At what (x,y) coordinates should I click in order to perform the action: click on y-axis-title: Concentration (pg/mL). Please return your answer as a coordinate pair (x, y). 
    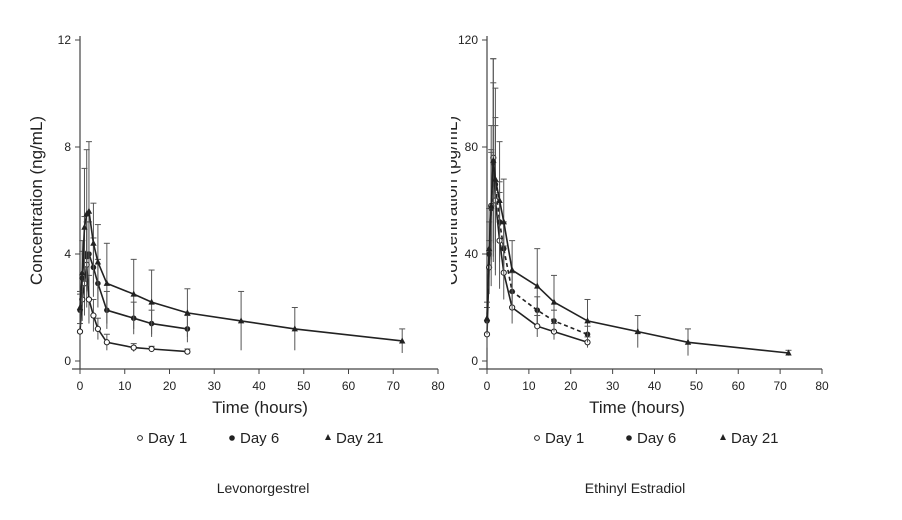
    Looking at the image, I should click on (456, 200).